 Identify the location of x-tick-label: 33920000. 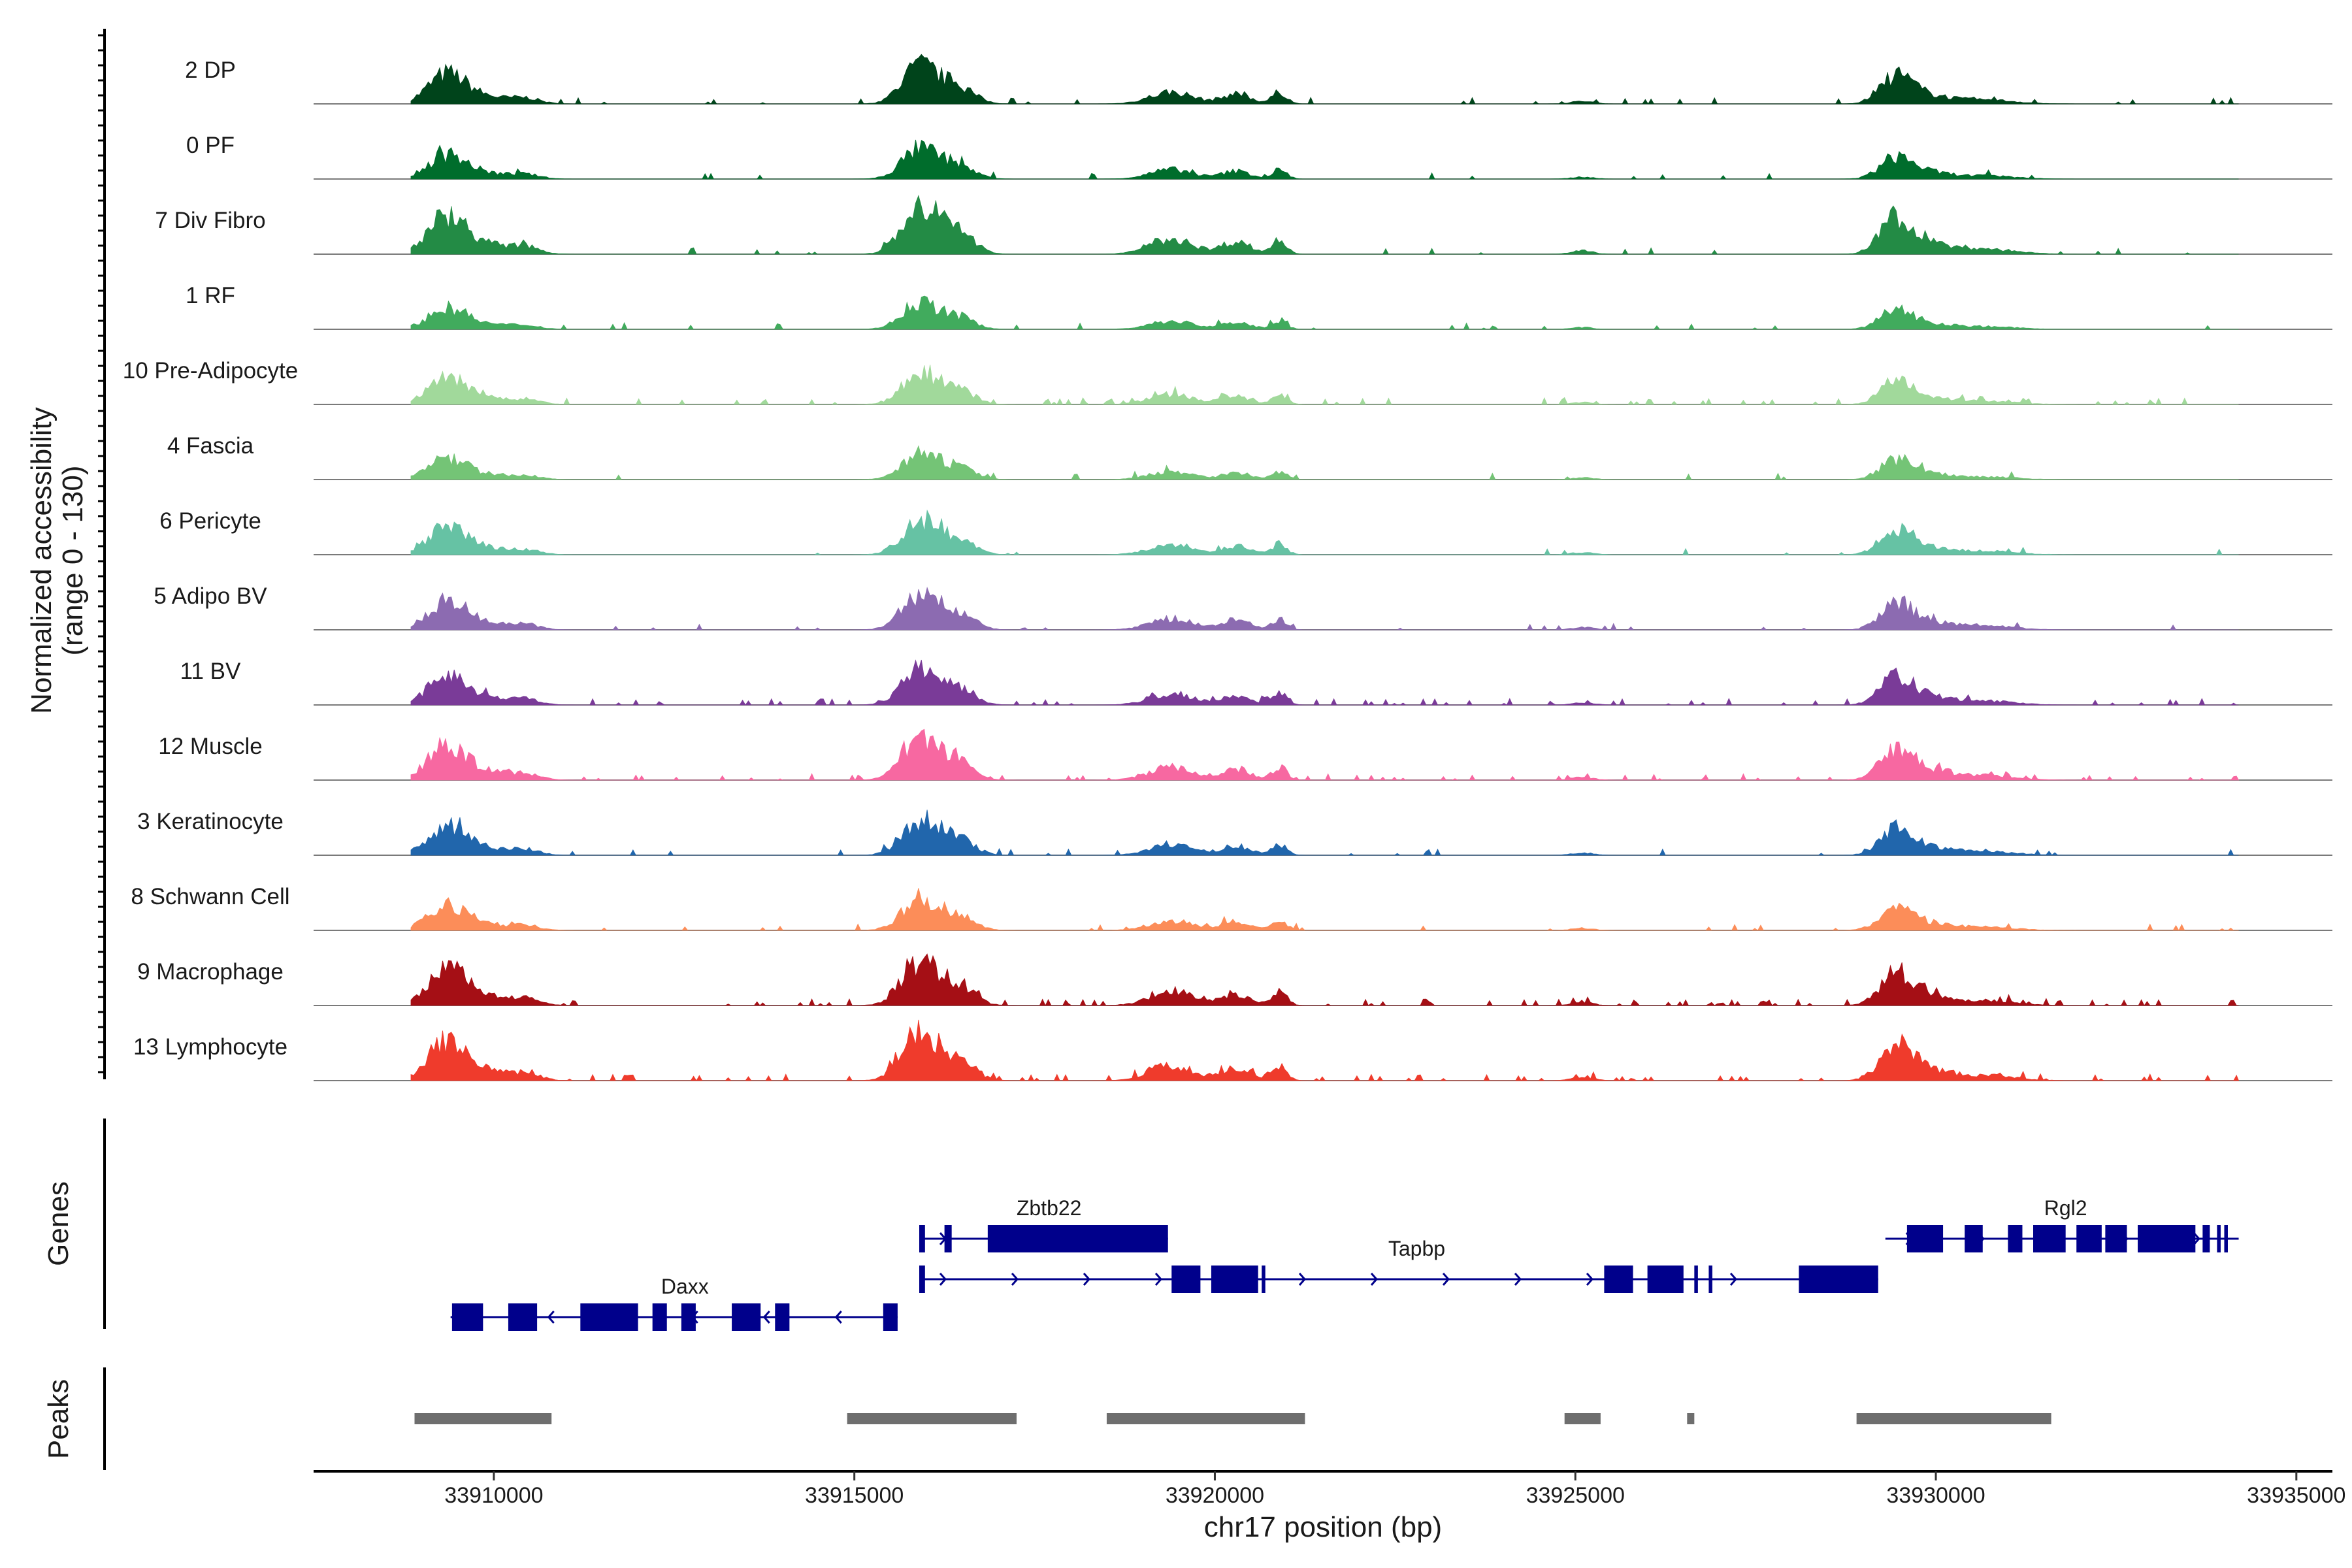
(1215, 1495).